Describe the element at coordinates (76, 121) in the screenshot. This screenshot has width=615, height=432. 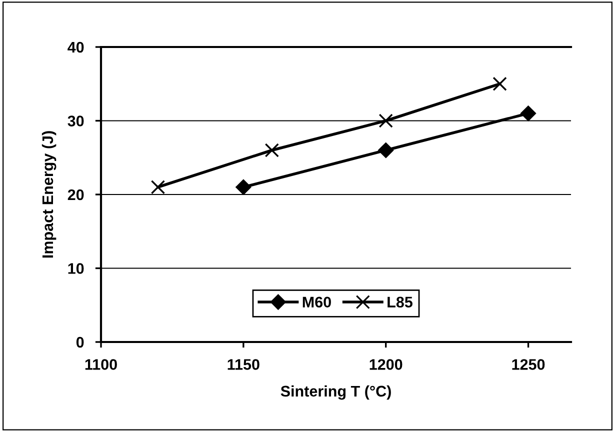
I see `y-tick-label: 30` at that location.